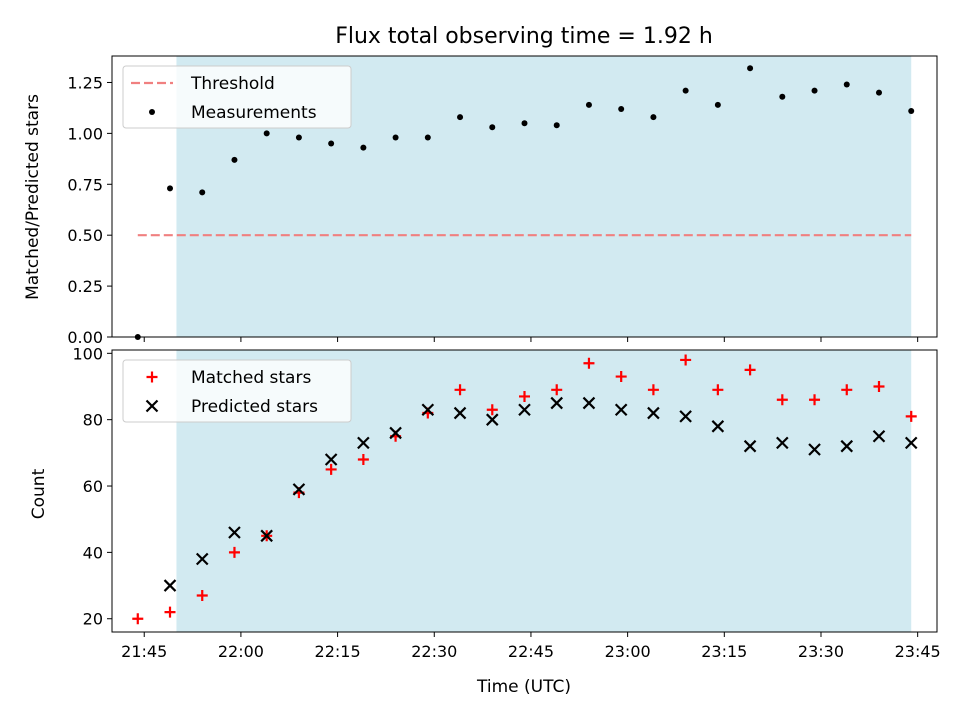  What do you see at coordinates (241, 651) in the screenshot?
I see `bottom-x-tick-label: 22:00` at bounding box center [241, 651].